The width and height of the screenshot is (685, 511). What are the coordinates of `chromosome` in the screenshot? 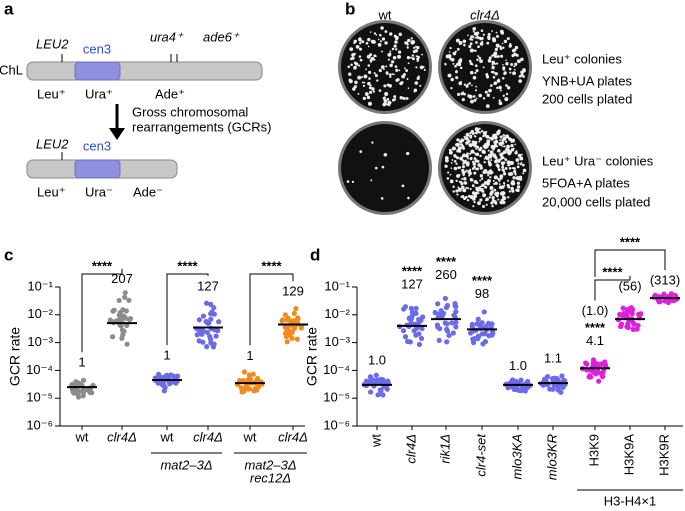 It's located at (144, 71).